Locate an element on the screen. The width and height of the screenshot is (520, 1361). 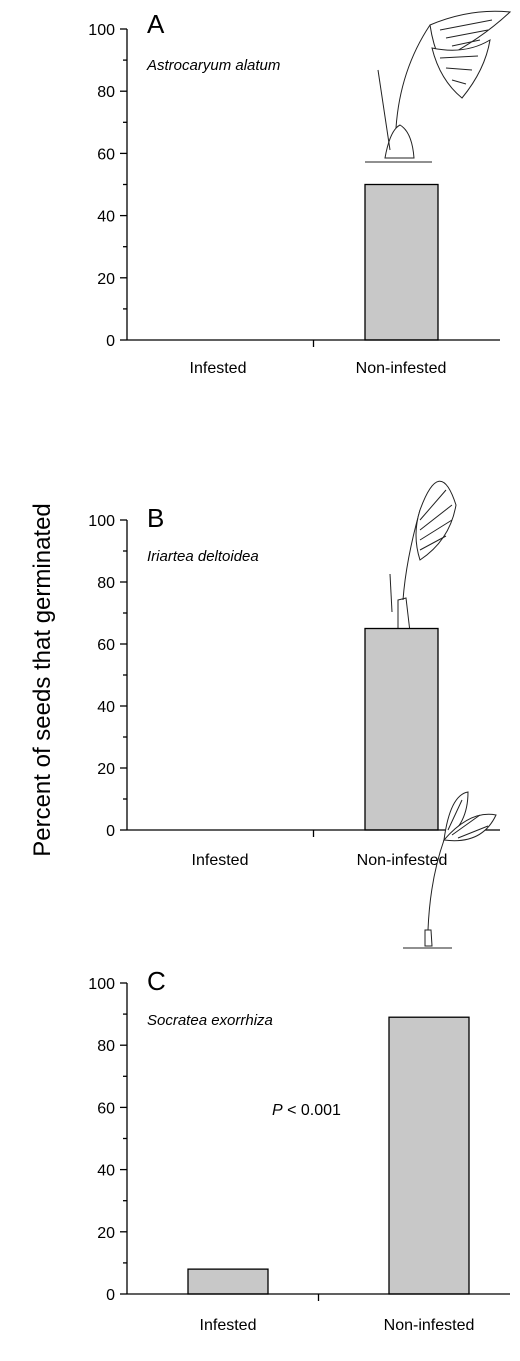
panel-letter-a: A is located at coordinates (156, 24).